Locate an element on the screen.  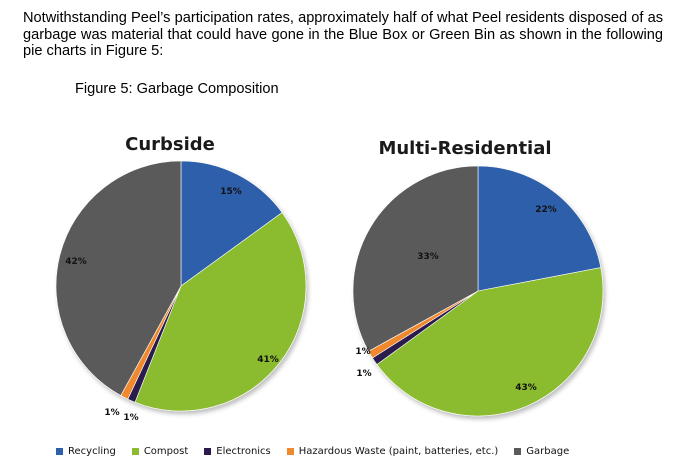
figure-caption: Figure 5: Garbage Composition is located at coordinates (177, 89).